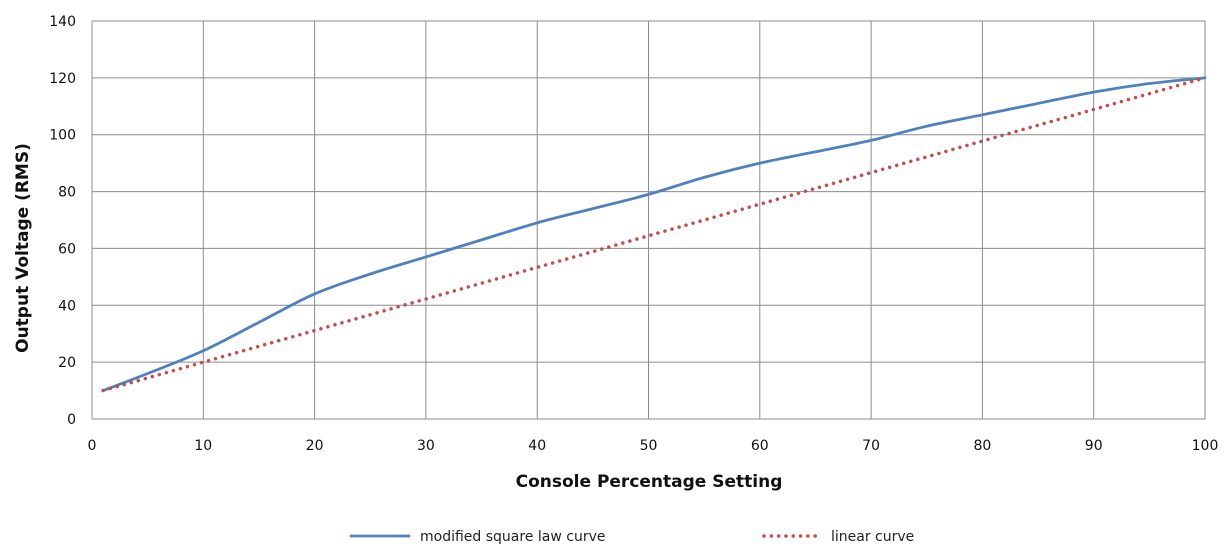 This screenshot has width=1224, height=550. I want to click on legend: modified square law curve linear curve, so click(631, 537).